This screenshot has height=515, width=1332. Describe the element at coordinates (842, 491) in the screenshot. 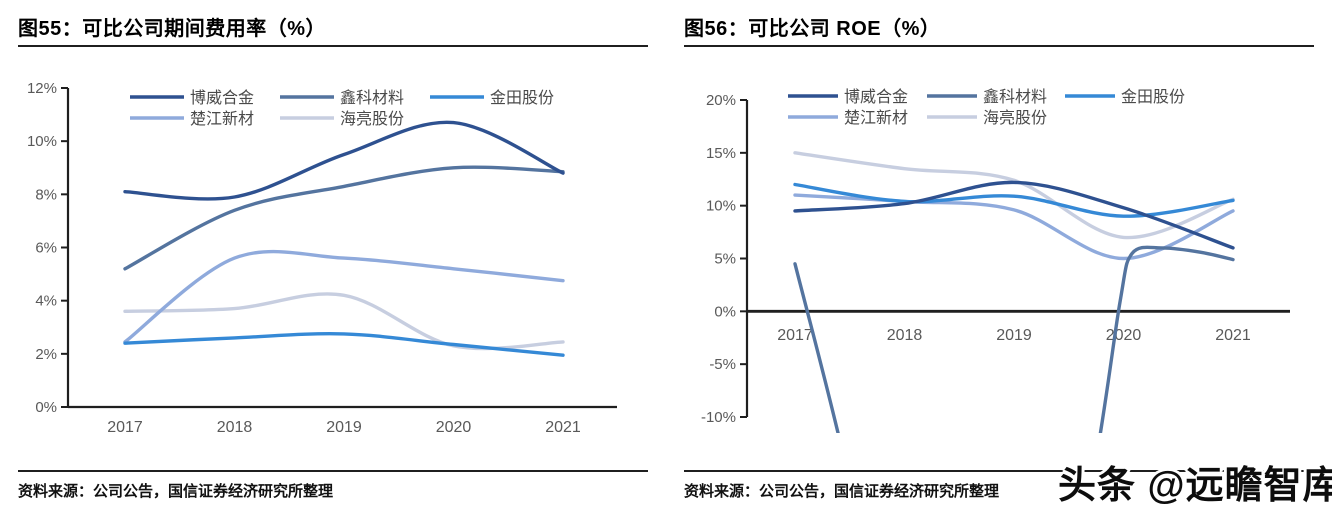

I see `figure56-source-note: 资料来源：公司公告，国信证券经济研究所整理` at that location.